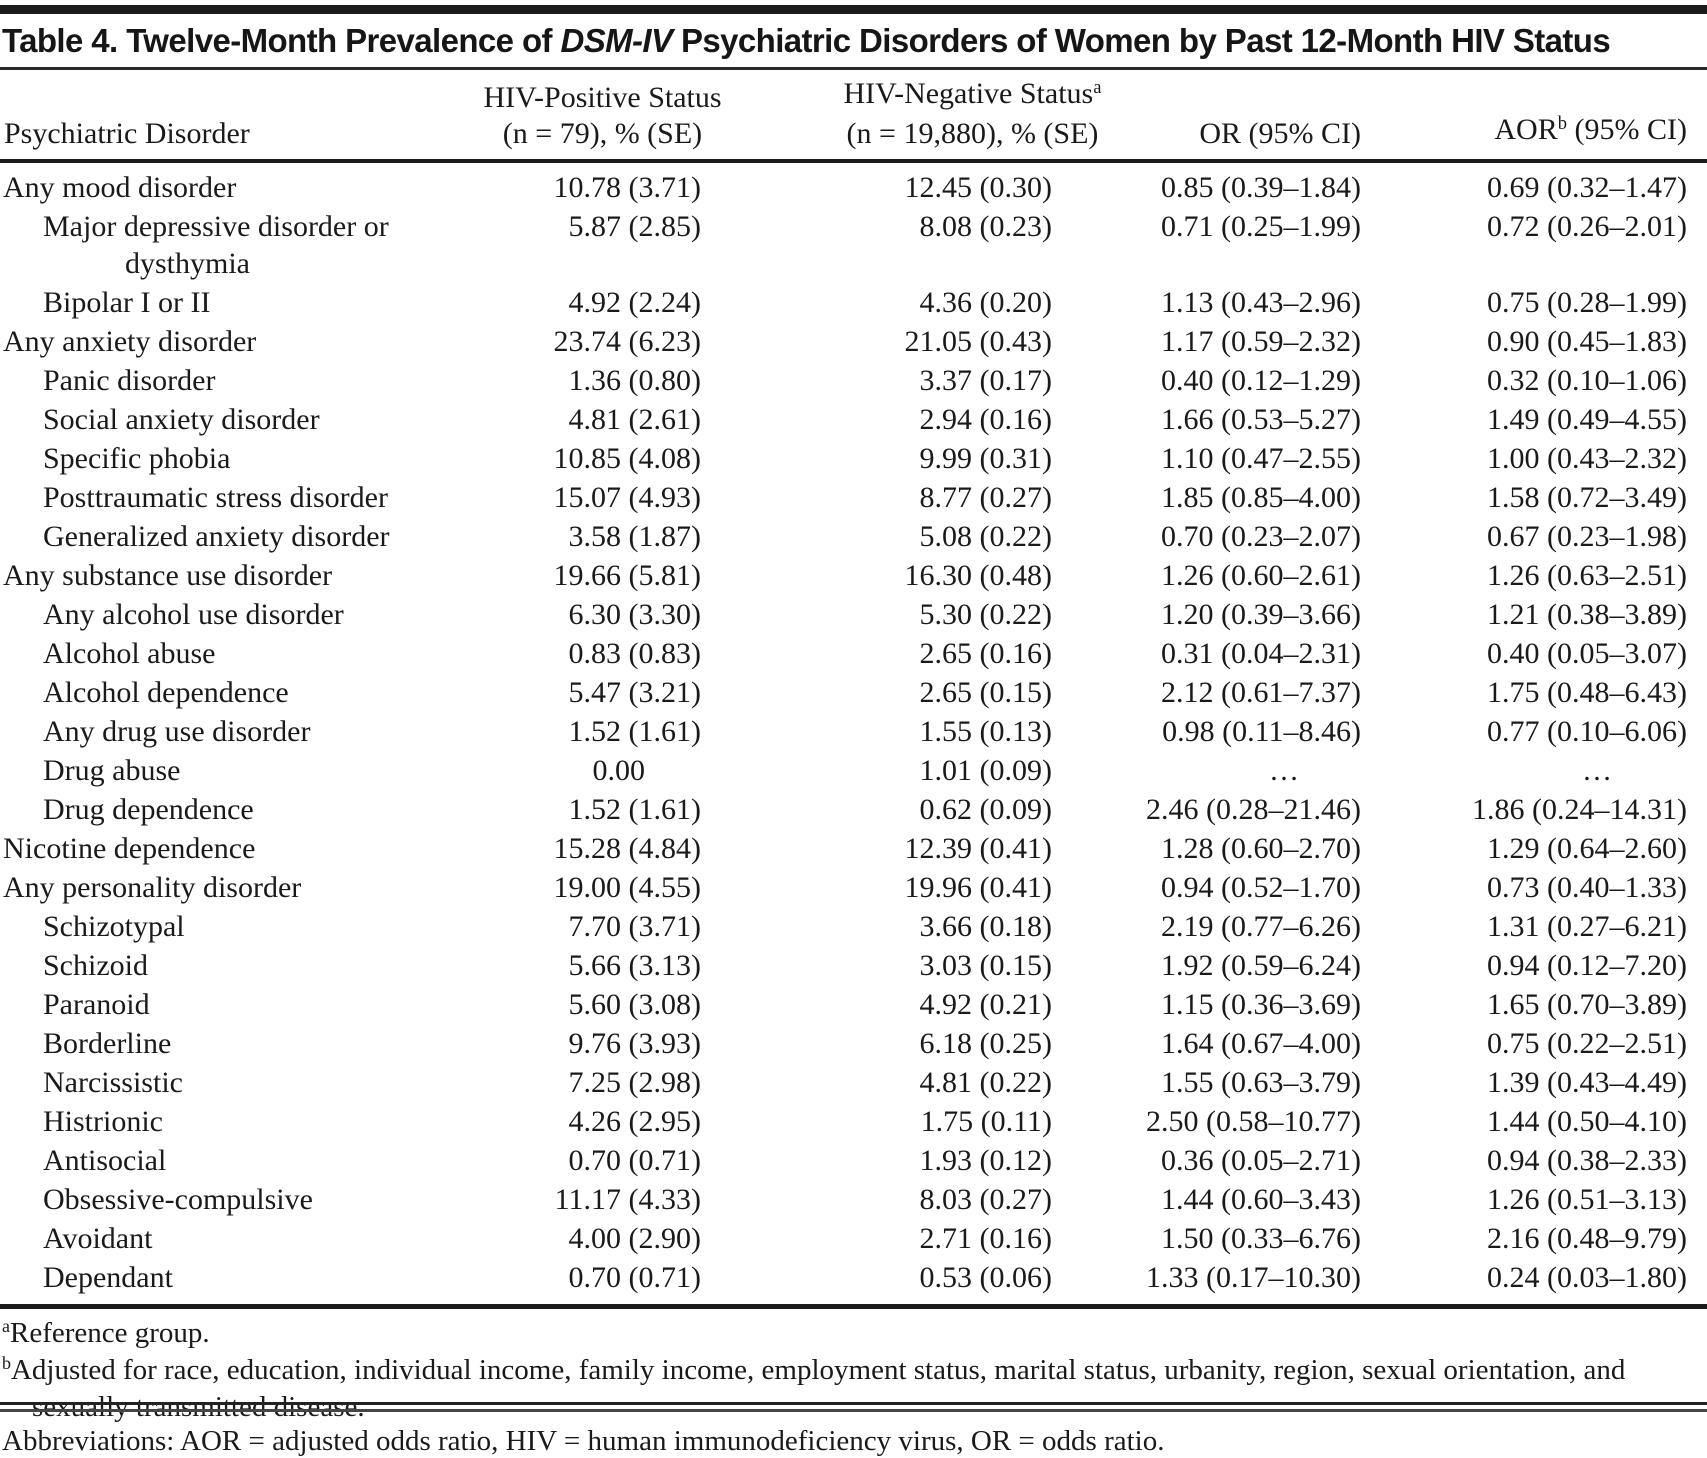 The image size is (1707, 1458). What do you see at coordinates (627, 575) in the screenshot?
I see `hiv-pos-value: 19.66 (5.81)` at bounding box center [627, 575].